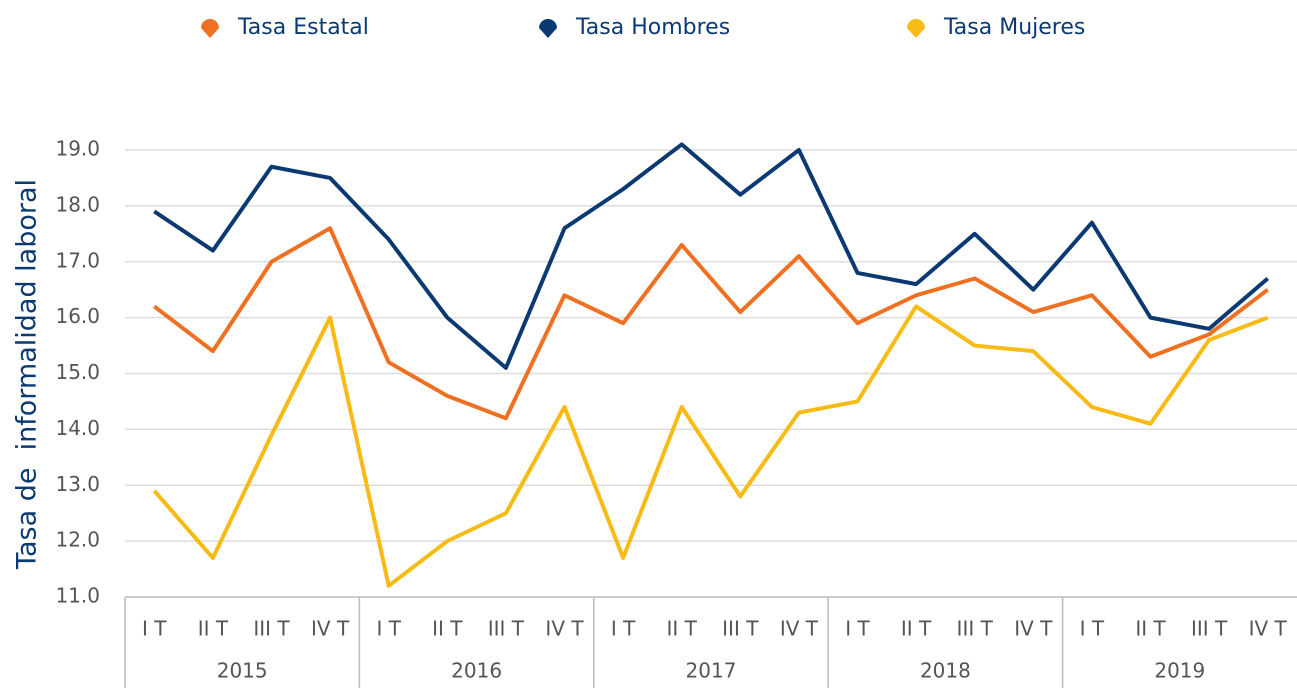 This screenshot has width=1297, height=688. I want to click on y-tick-label: 13.0, so click(77, 484).